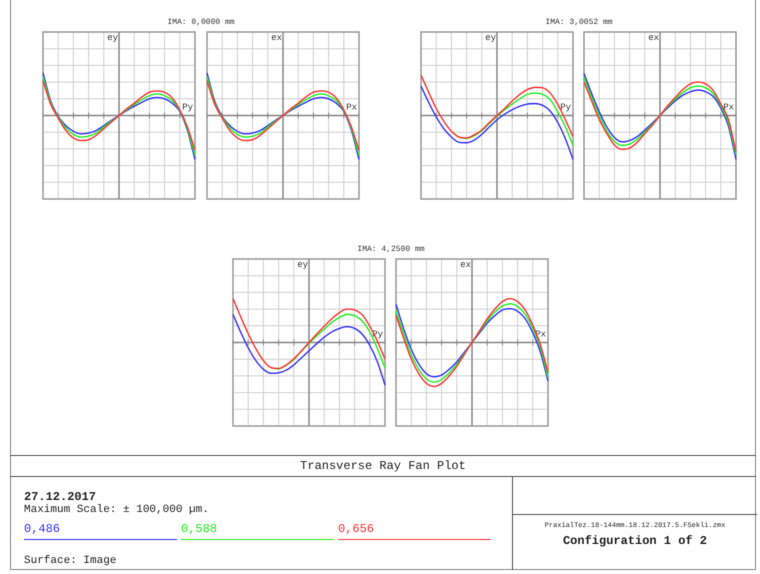 The image size is (760, 574). What do you see at coordinates (60, 497) in the screenshot?
I see `text: 27.12.2017` at bounding box center [60, 497].